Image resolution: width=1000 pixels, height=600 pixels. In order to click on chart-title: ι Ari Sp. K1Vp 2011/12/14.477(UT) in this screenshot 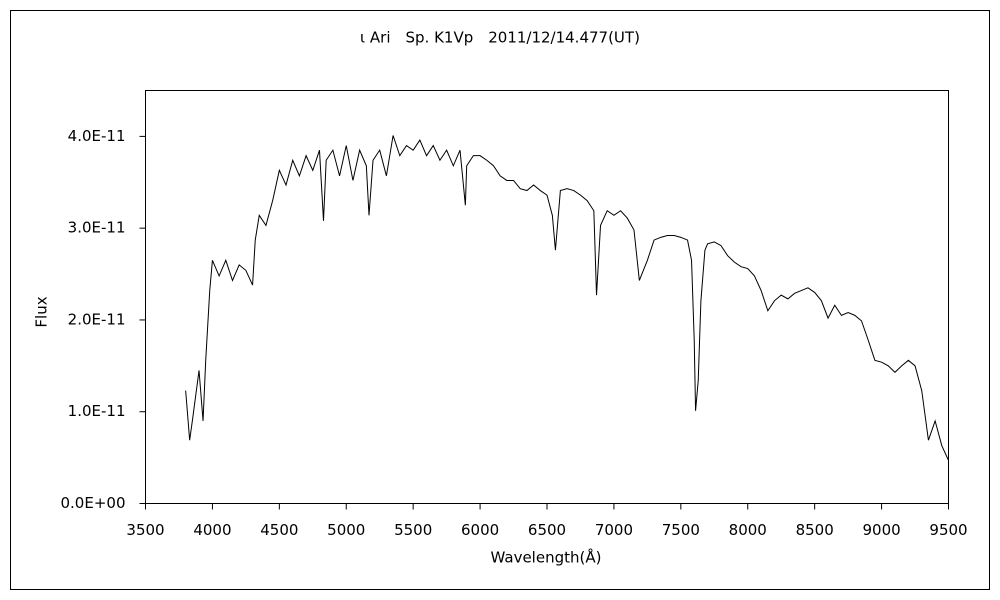, I will do `click(500, 38)`.